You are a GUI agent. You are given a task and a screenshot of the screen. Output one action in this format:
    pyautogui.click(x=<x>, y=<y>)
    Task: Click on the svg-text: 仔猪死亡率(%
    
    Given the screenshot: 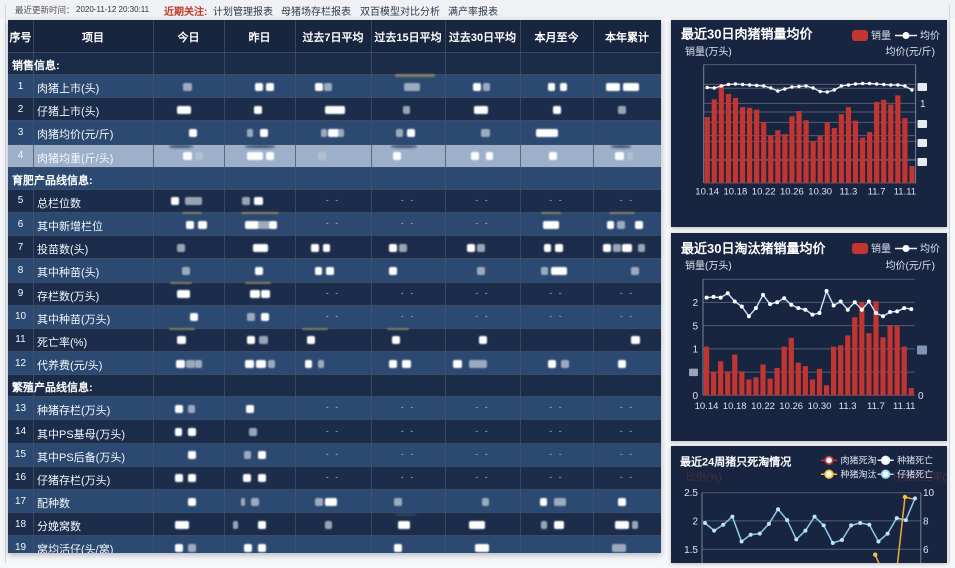 What is the action you would take?
    pyautogui.click(x=920, y=477)
    